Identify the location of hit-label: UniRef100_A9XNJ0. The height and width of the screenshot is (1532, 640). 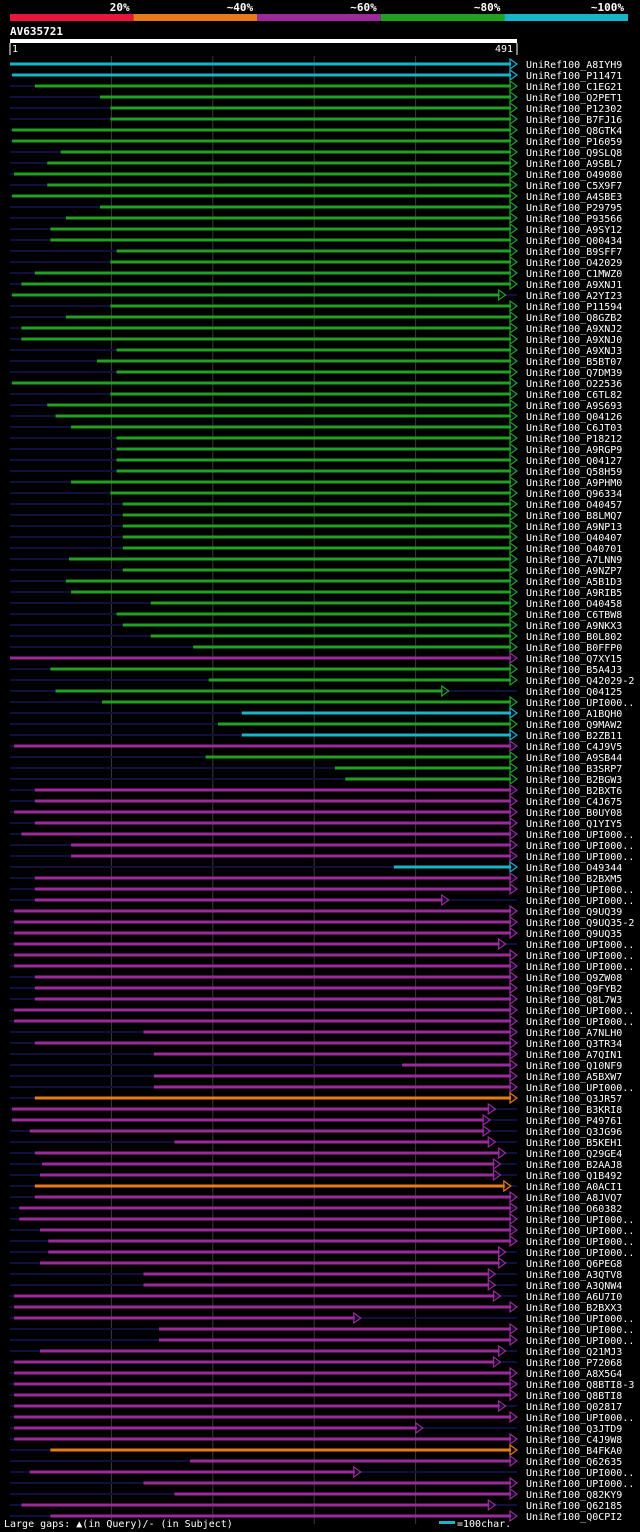
(574, 340).